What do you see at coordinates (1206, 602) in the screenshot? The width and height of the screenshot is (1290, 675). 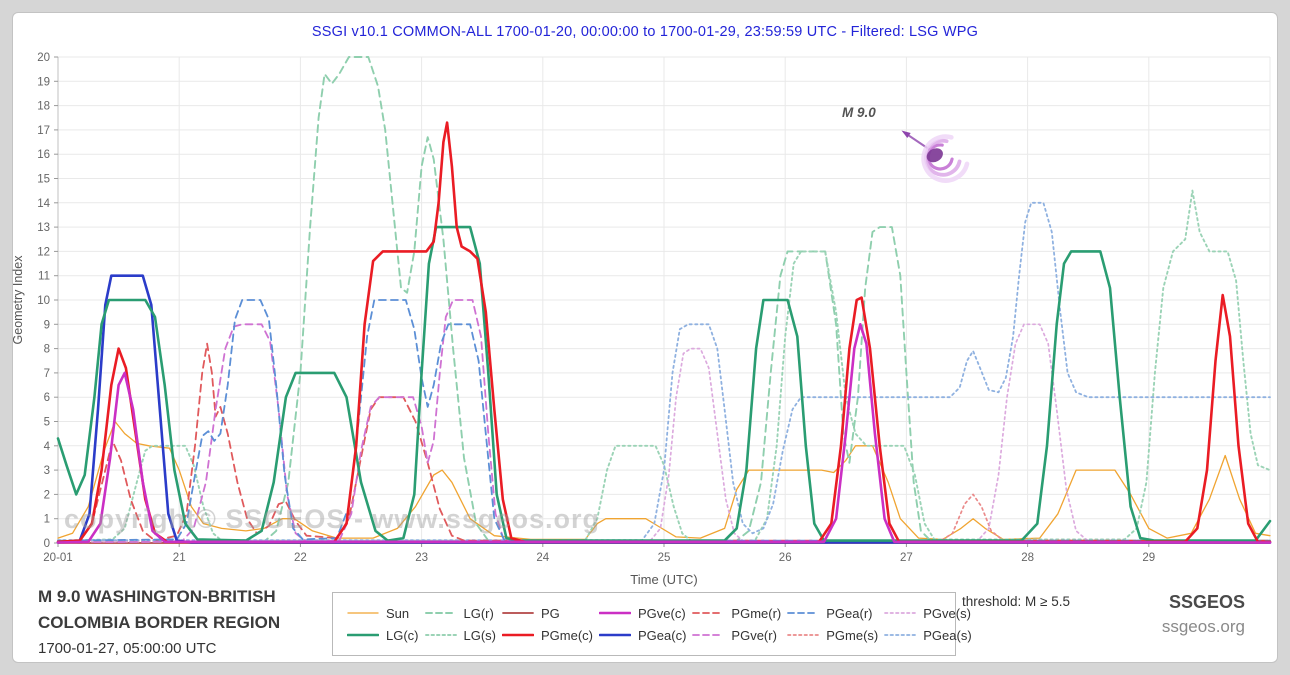 I see `brand-name: SSGEOS` at bounding box center [1206, 602].